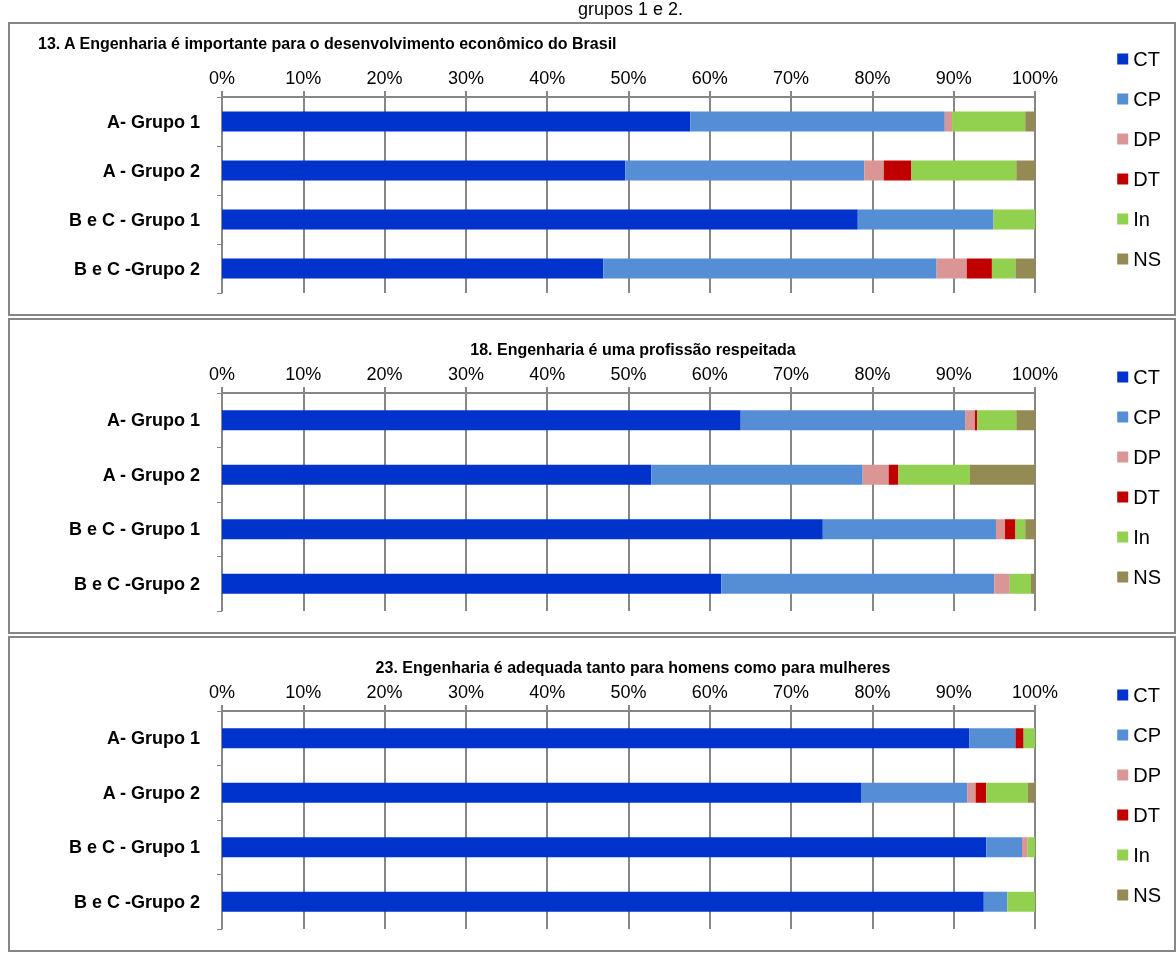 The height and width of the screenshot is (955, 1176). I want to click on x-tick-label: 80%, so click(872, 374).